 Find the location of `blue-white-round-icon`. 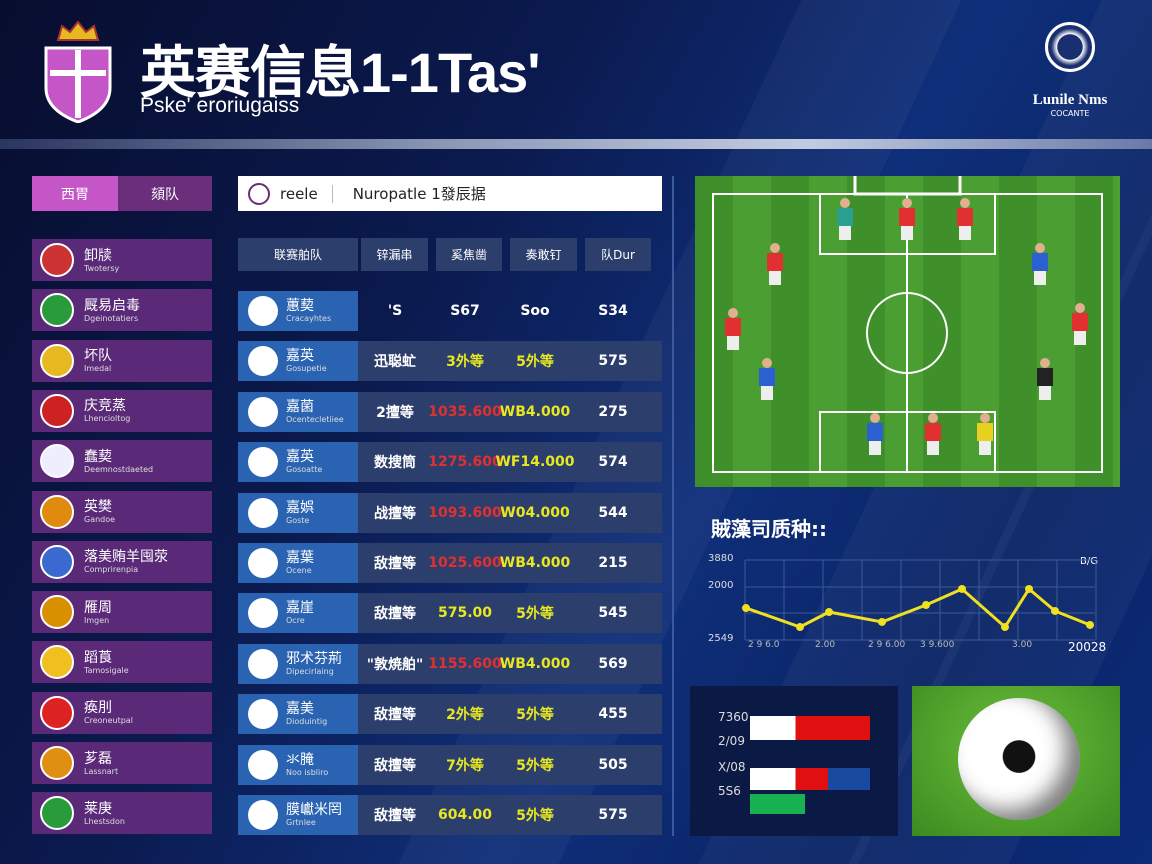

blue-white-round-icon is located at coordinates (57, 561).